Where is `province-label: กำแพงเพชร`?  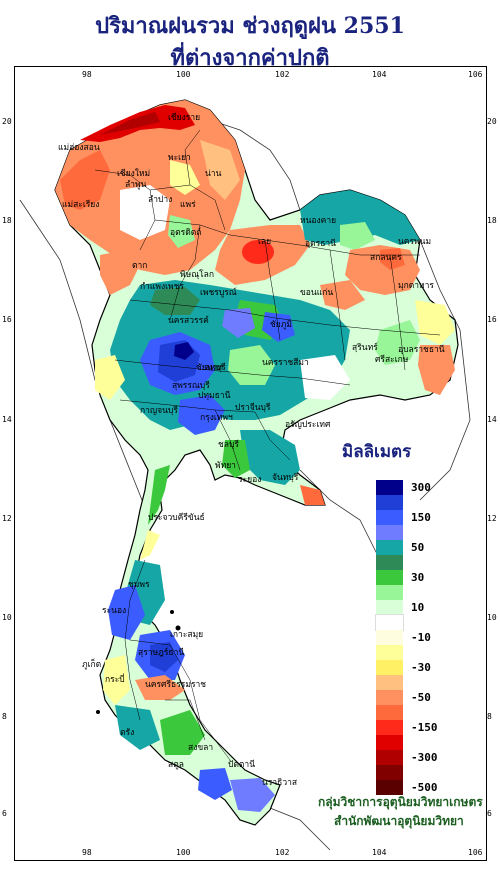
province-label: กำแพงเพชร is located at coordinates (162, 287).